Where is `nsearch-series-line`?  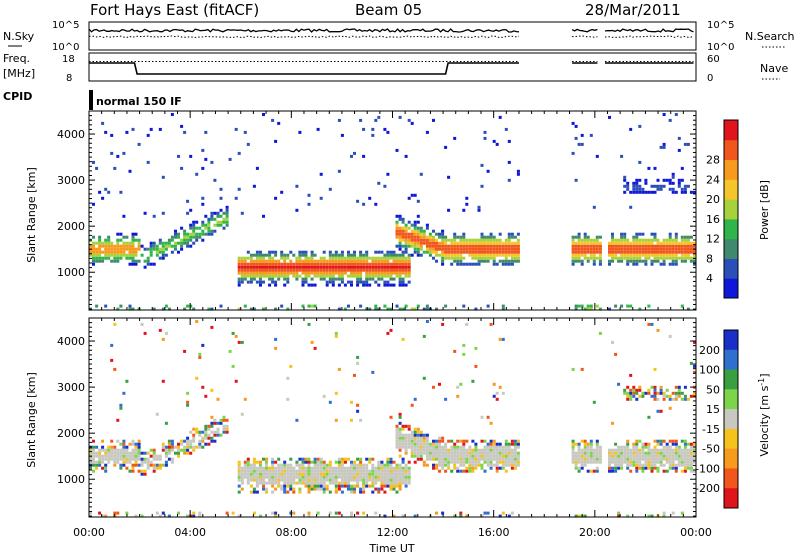
nsearch-series-line is located at coordinates (391, 37).